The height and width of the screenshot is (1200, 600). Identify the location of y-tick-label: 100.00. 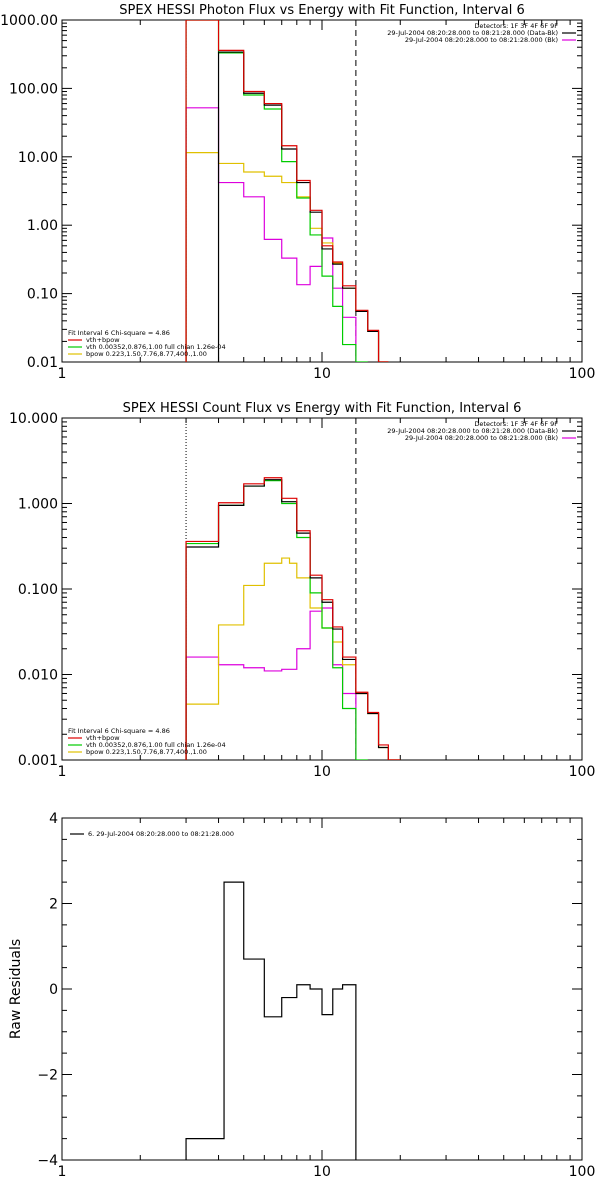
(33, 89).